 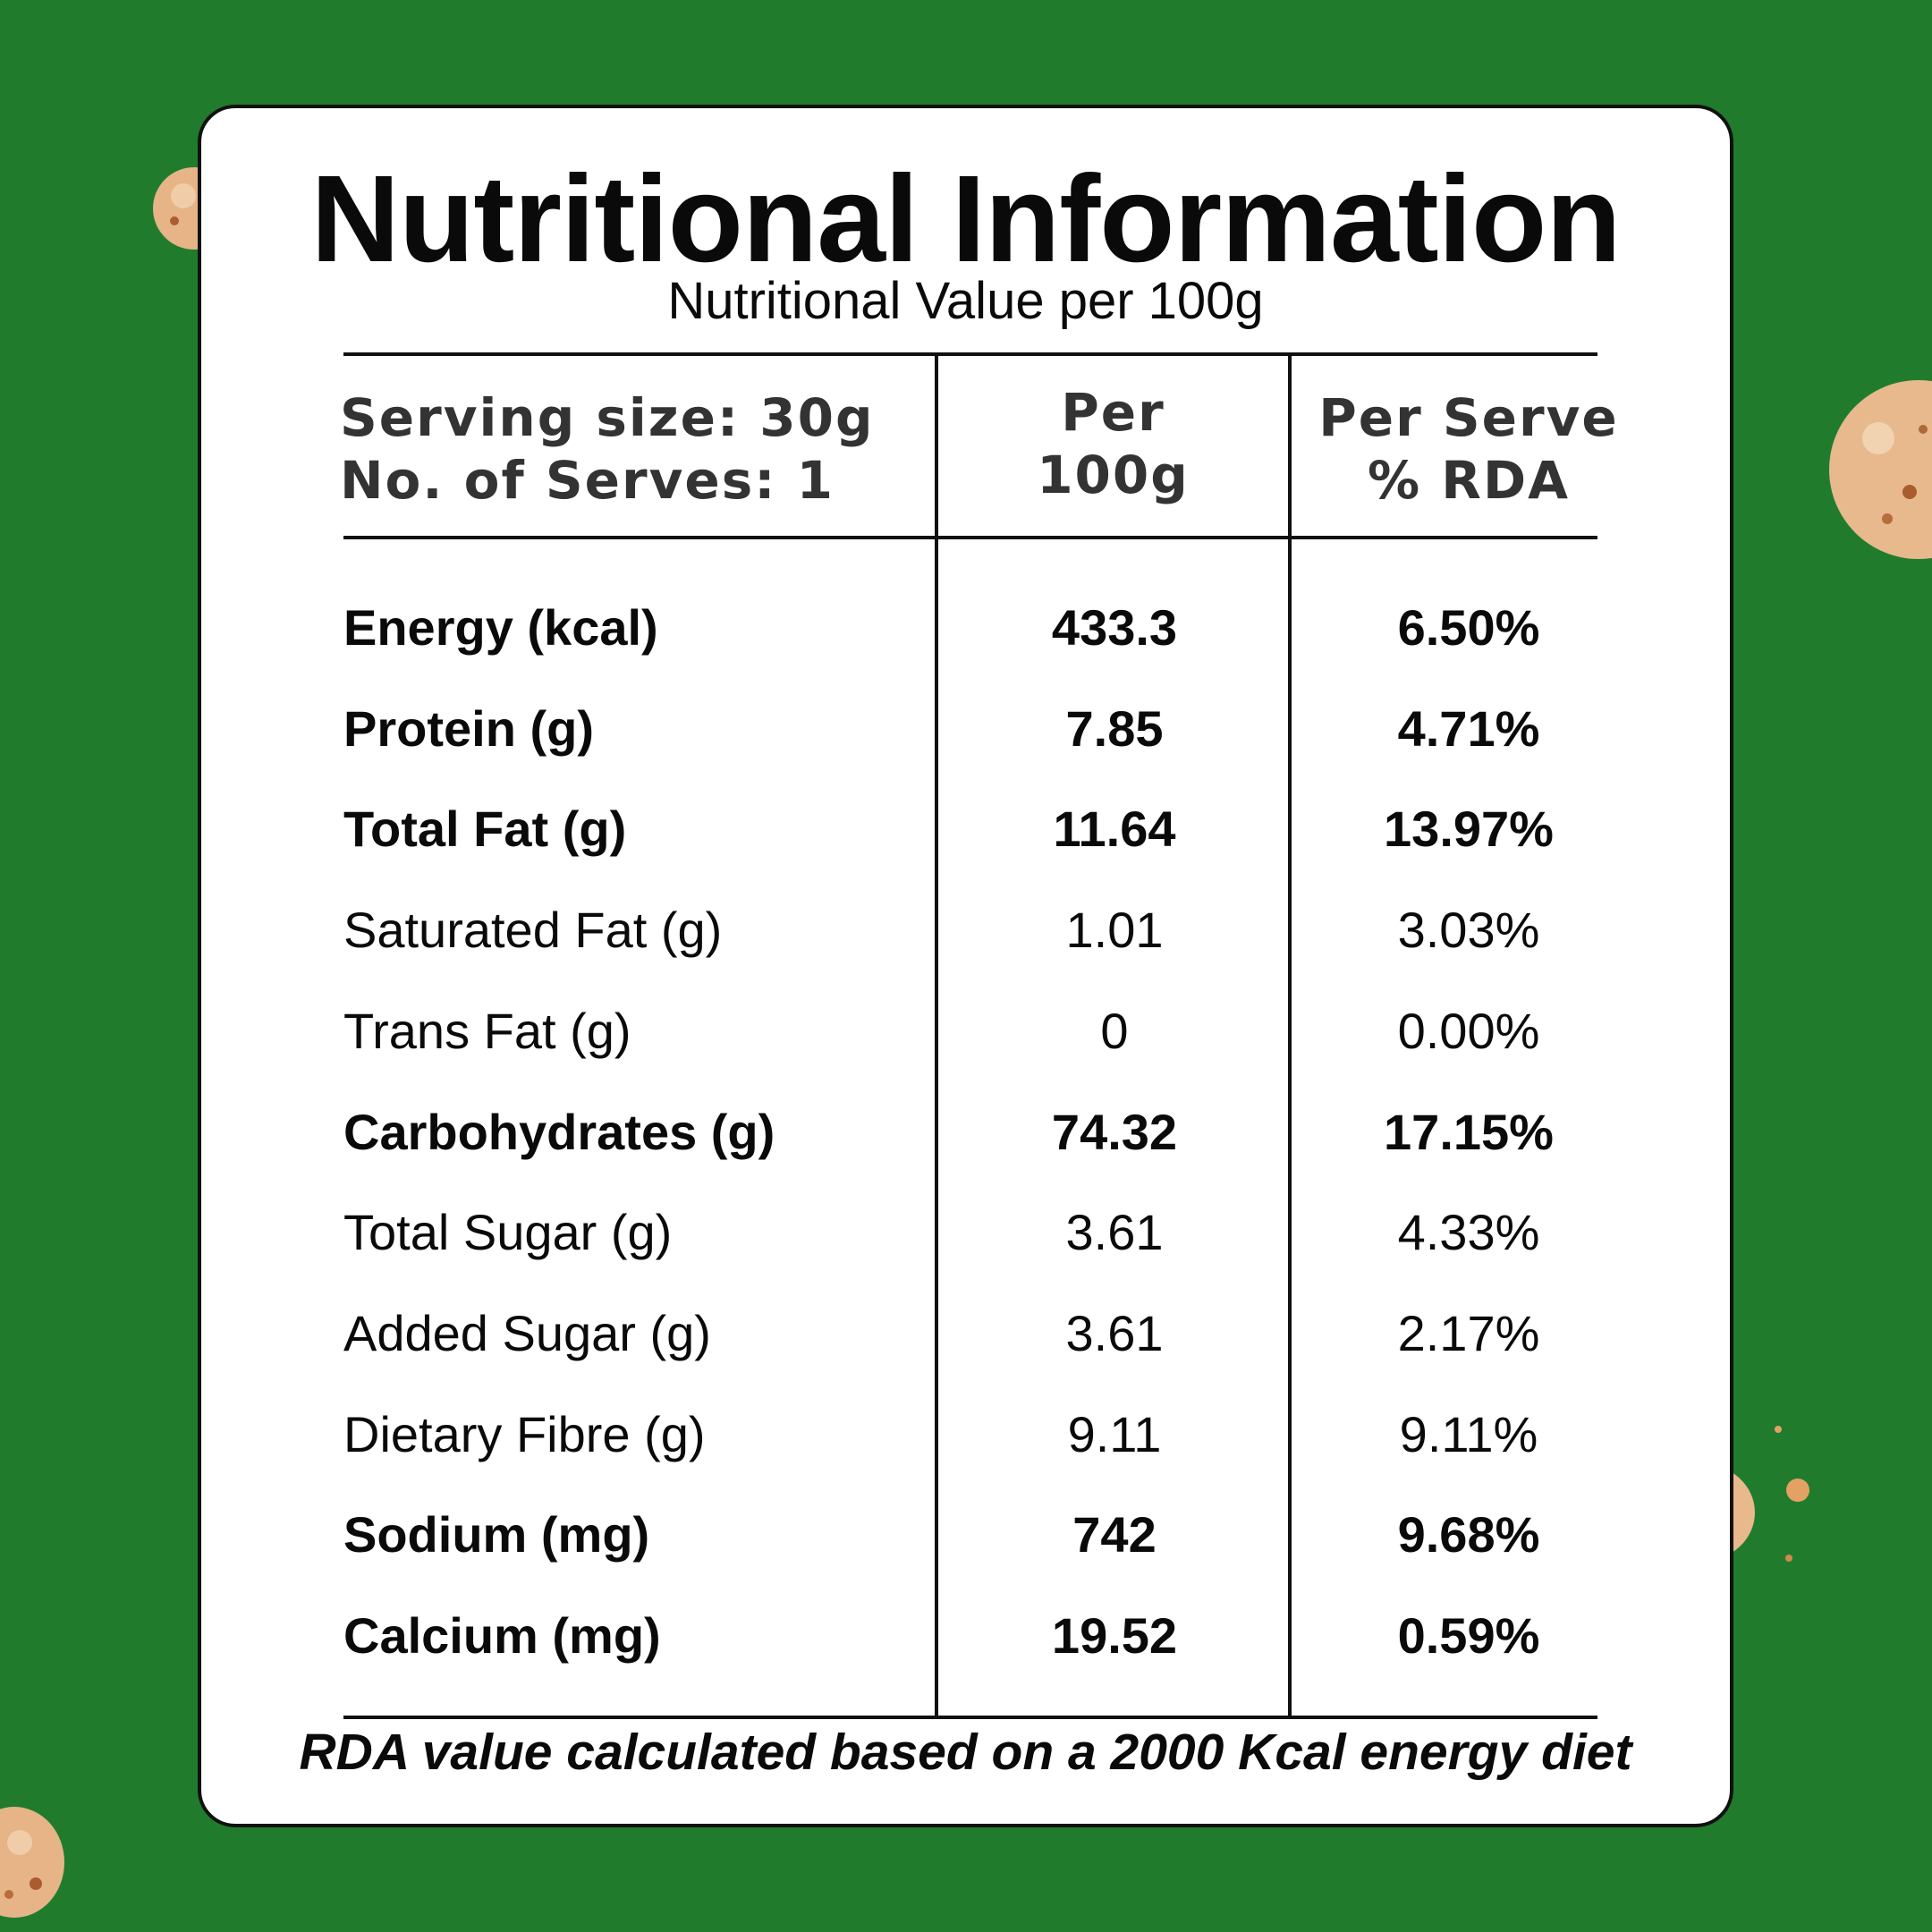 What do you see at coordinates (1114, 1635) in the screenshot?
I see `per-100g-value: 19.52` at bounding box center [1114, 1635].